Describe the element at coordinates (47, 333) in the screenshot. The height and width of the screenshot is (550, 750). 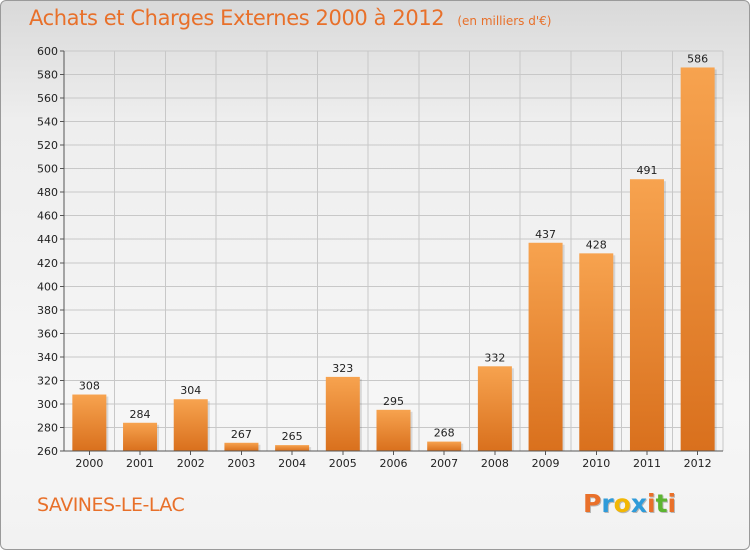
I see `y-tick-label: 360` at that location.